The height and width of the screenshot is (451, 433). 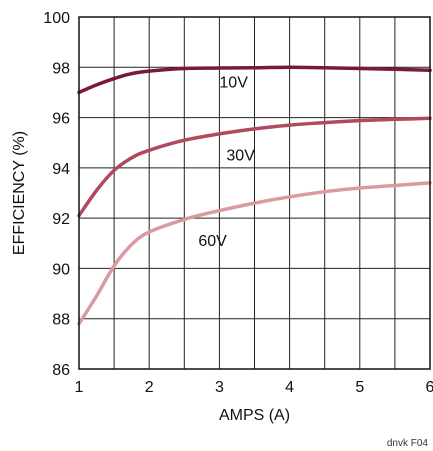 I want to click on series-label-10v: 10V, so click(x=233, y=82).